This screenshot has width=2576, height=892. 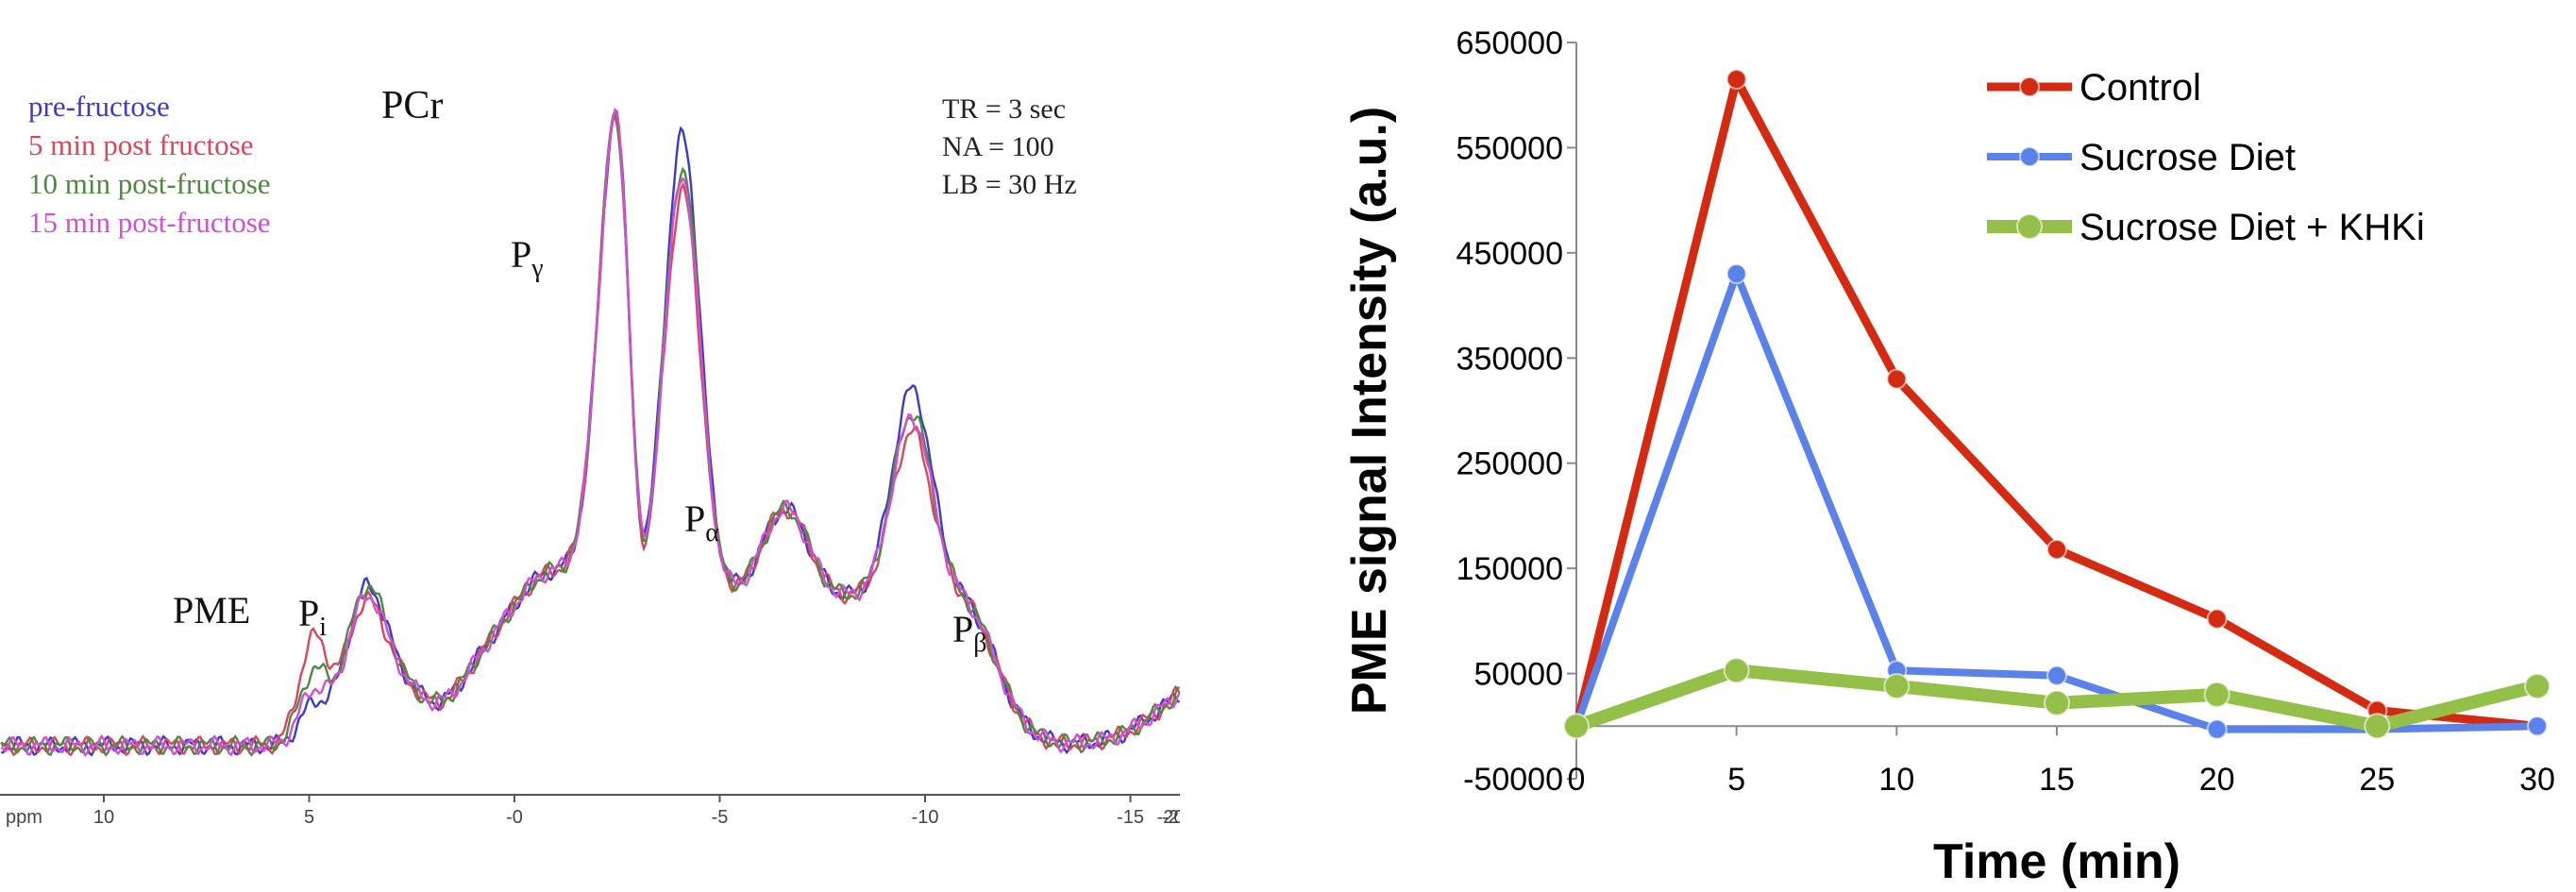 I want to click on y-tick-label: 450000, so click(x=1509, y=254).